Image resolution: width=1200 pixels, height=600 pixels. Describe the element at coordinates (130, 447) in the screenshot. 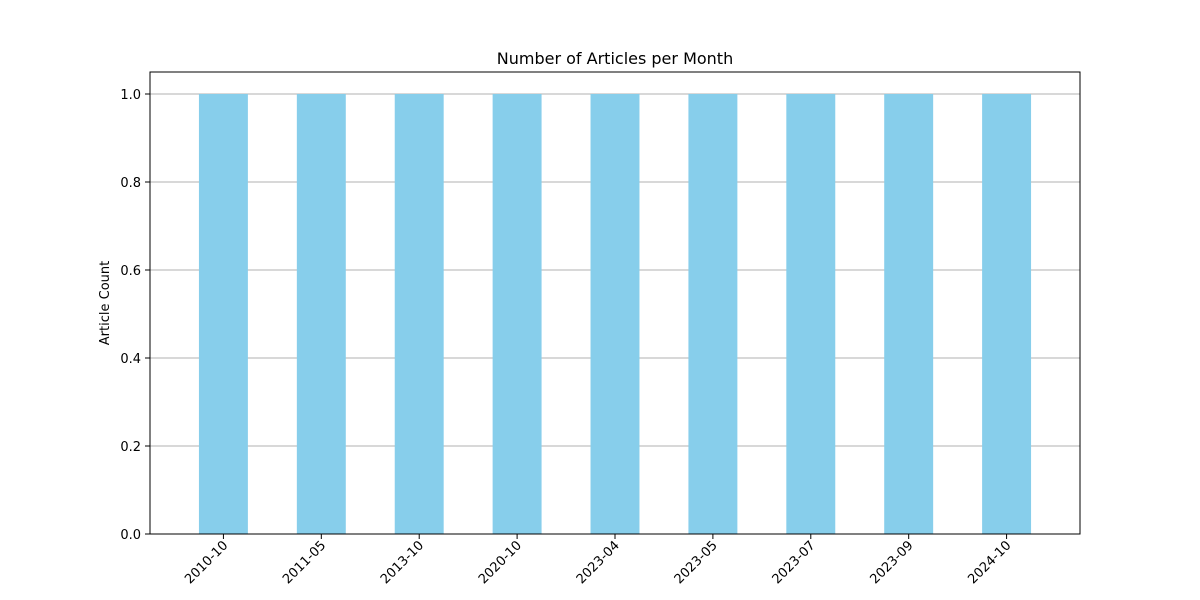

I see `y-tick-label: 0.2` at that location.